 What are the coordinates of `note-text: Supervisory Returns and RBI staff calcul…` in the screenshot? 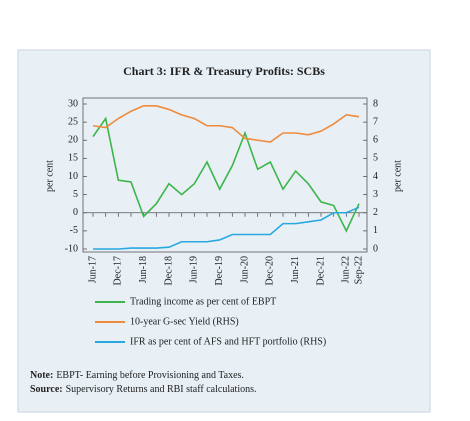 It's located at (161, 389).